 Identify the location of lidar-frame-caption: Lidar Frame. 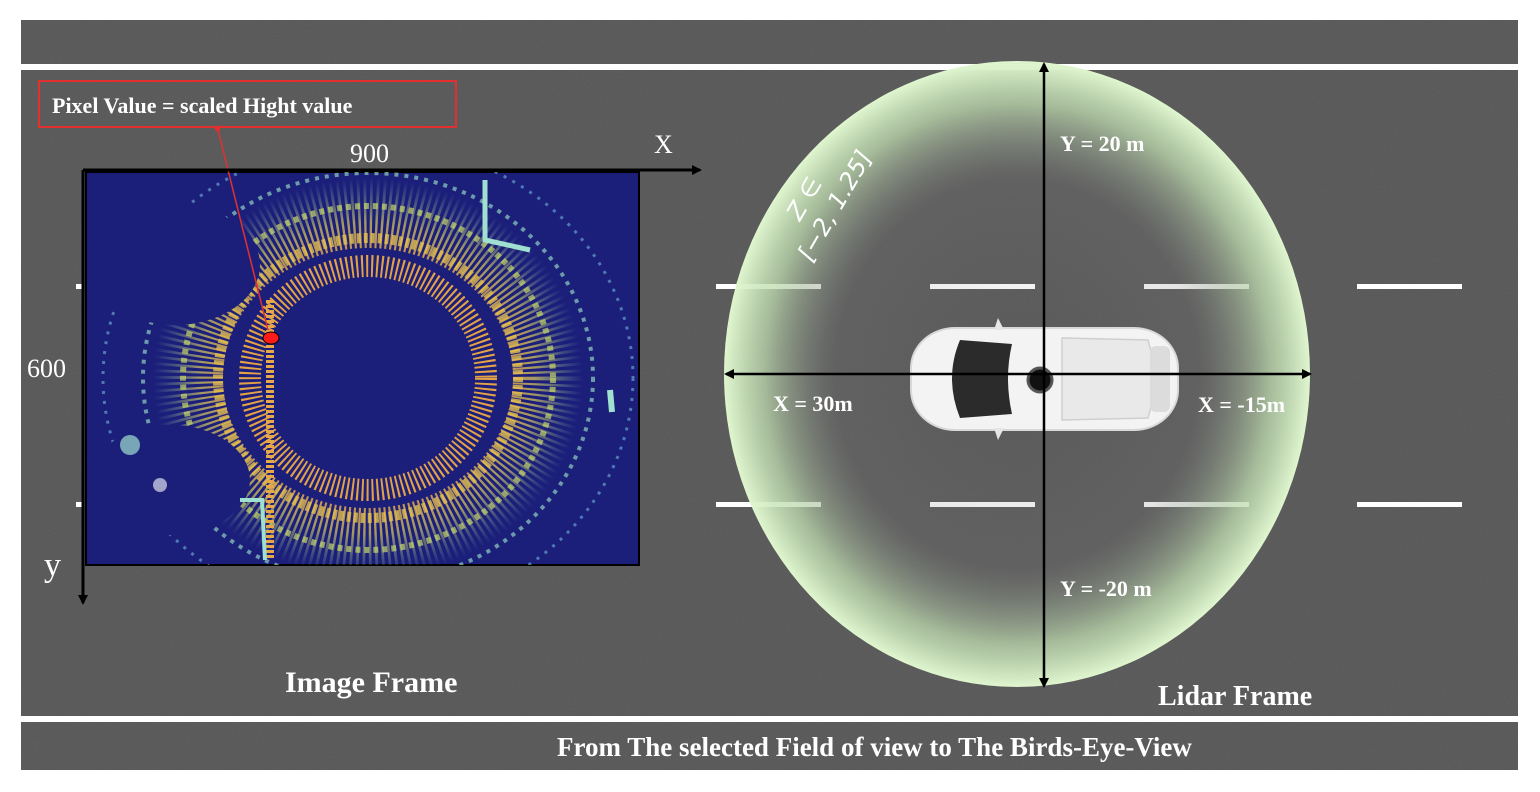
(1235, 696).